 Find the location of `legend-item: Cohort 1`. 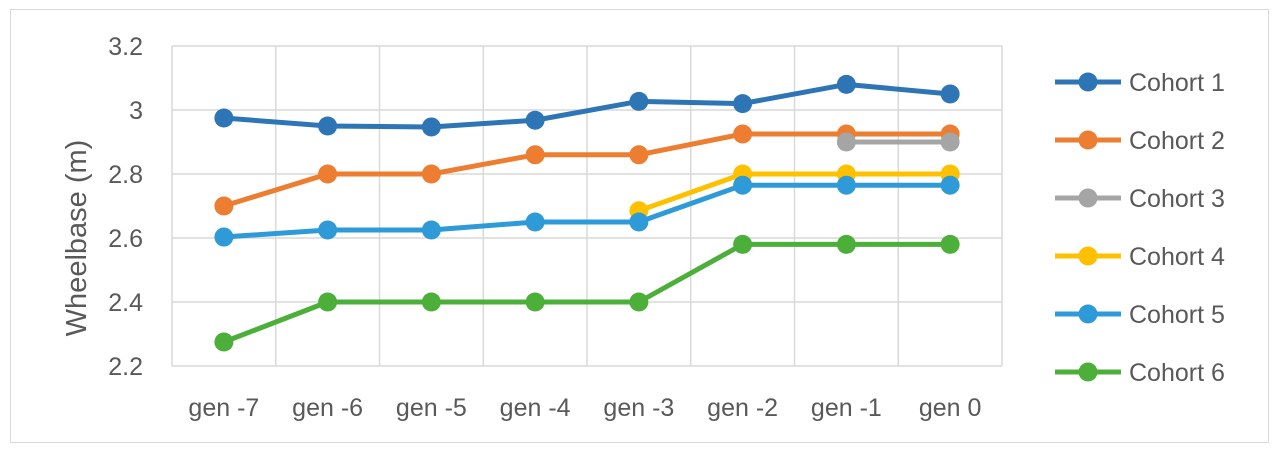

legend-item: Cohort 1 is located at coordinates (1140, 83).